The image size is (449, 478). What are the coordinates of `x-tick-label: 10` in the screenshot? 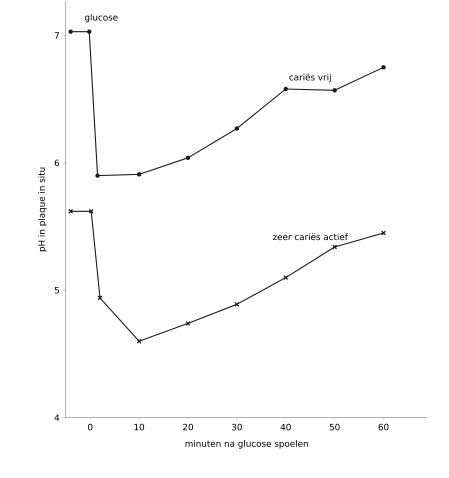 It's located at (139, 427).